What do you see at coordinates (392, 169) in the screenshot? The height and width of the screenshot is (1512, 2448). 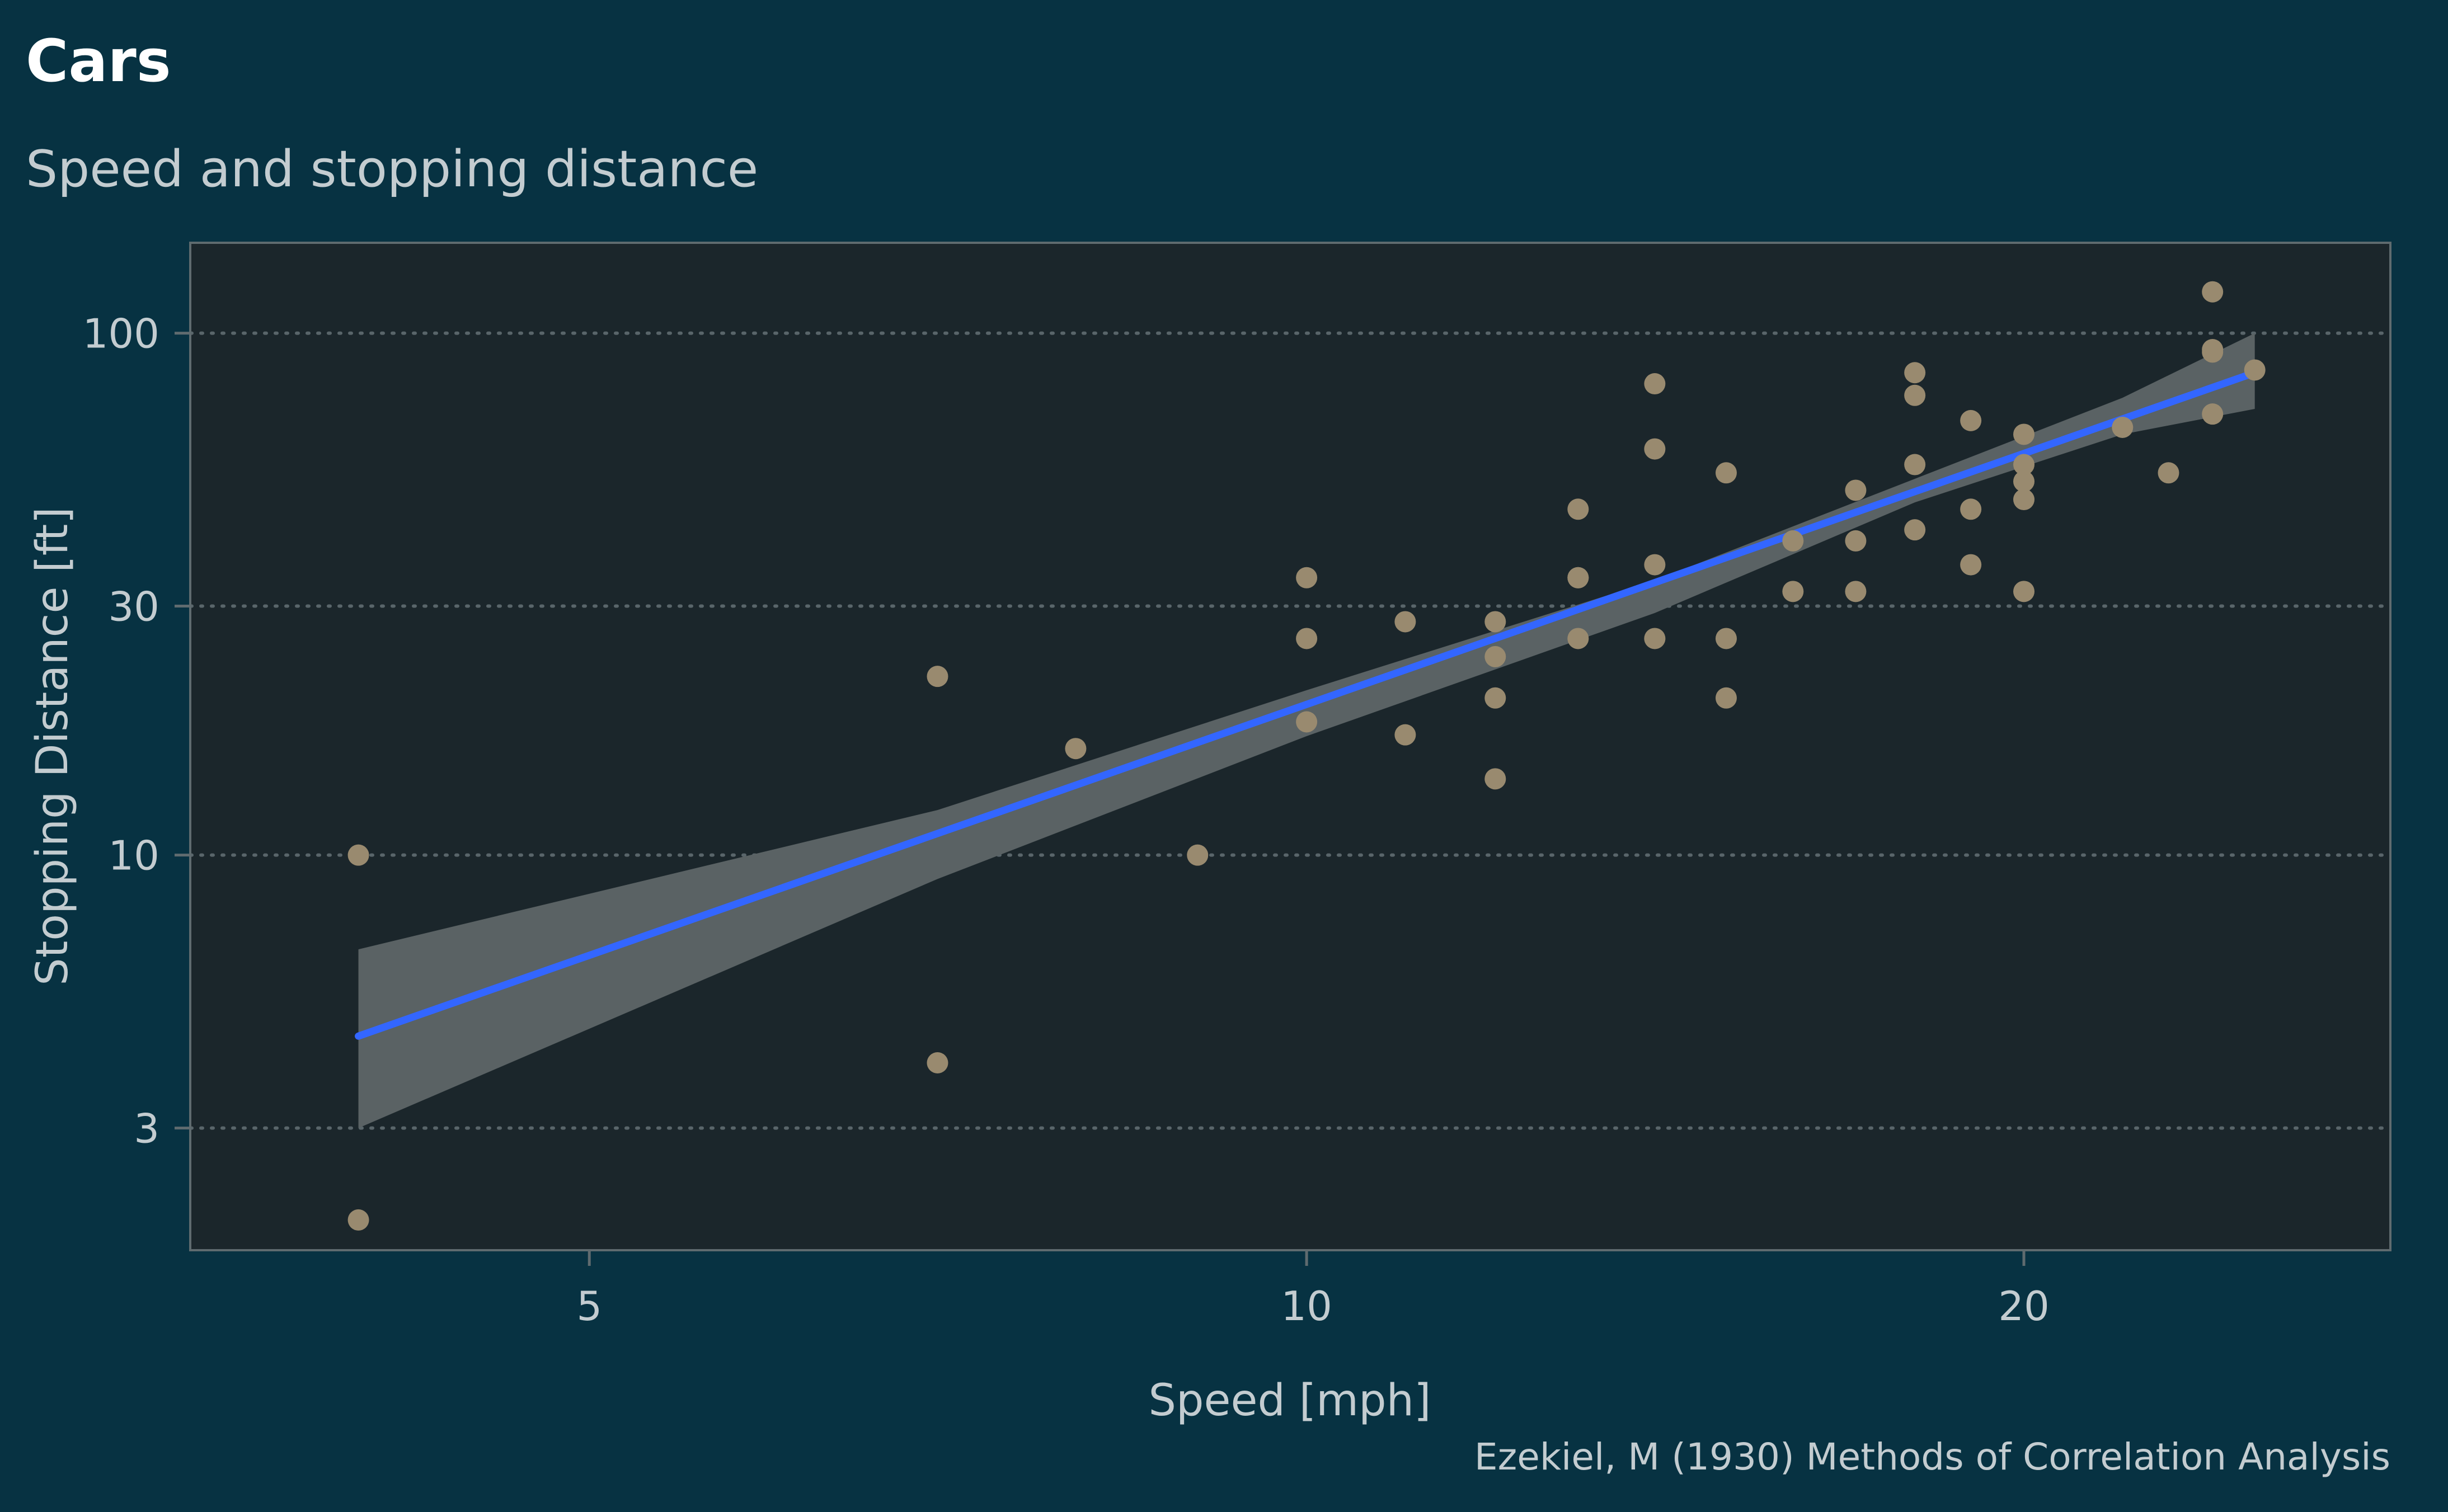 I see `chart-subtitle: Speed and stopping distance` at bounding box center [392, 169].